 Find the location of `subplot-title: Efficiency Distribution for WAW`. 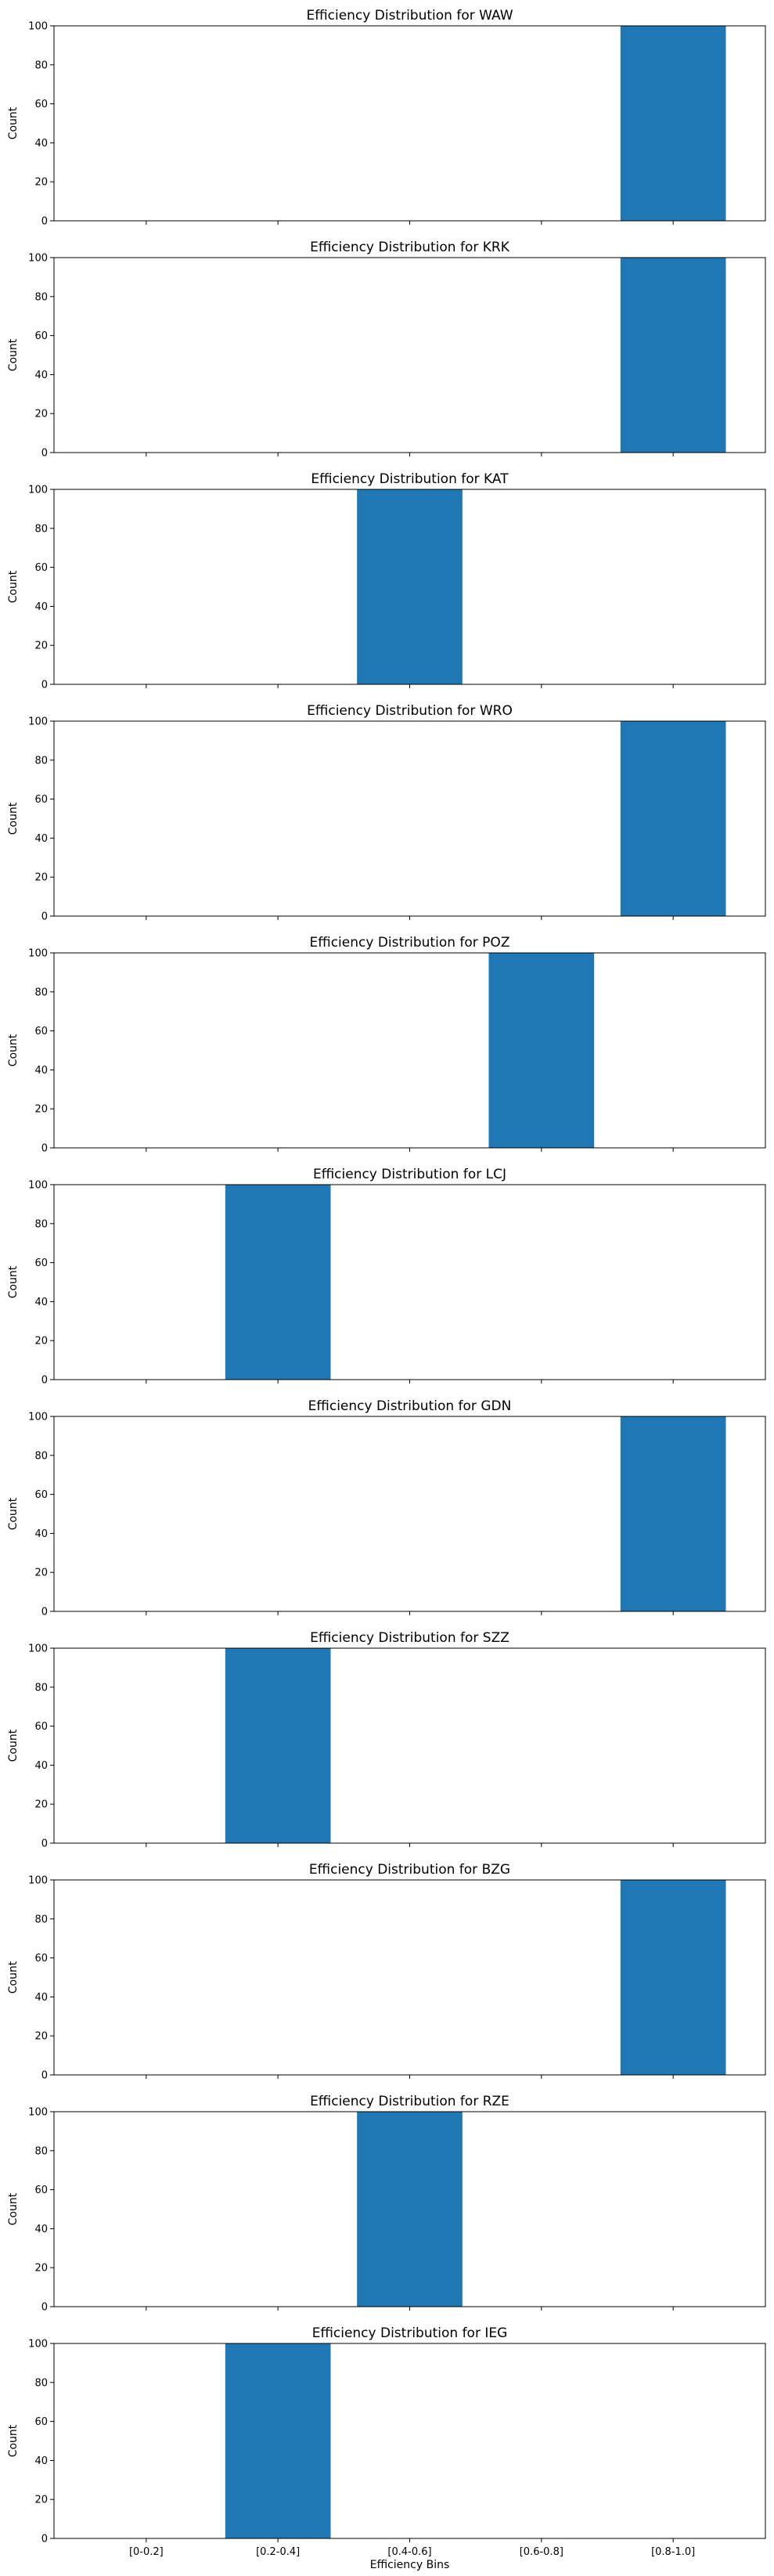

subplot-title: Efficiency Distribution for WAW is located at coordinates (409, 16).